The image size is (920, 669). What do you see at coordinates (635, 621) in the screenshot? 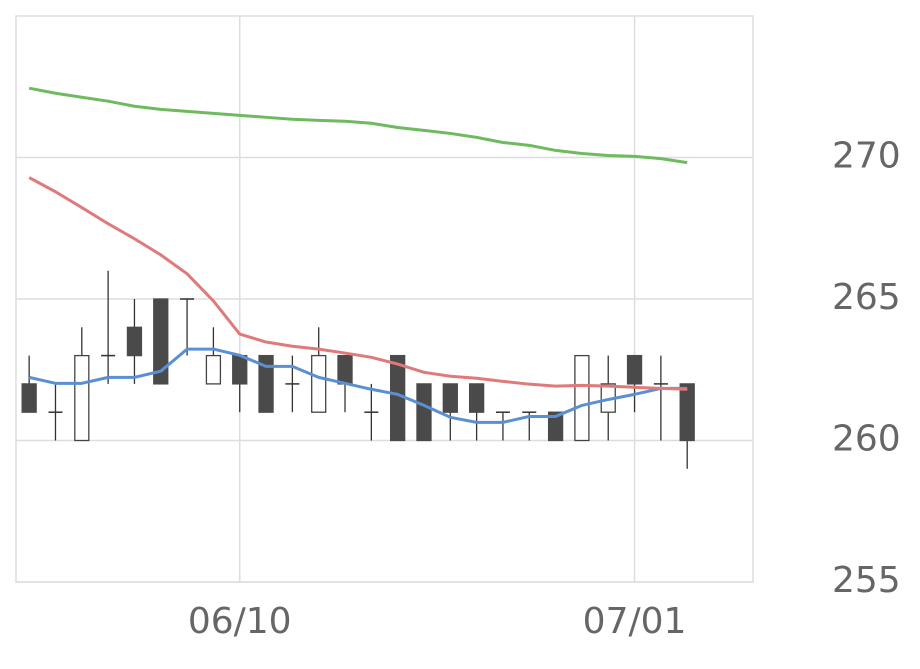
I see `x-tick-label: 07/01` at bounding box center [635, 621].